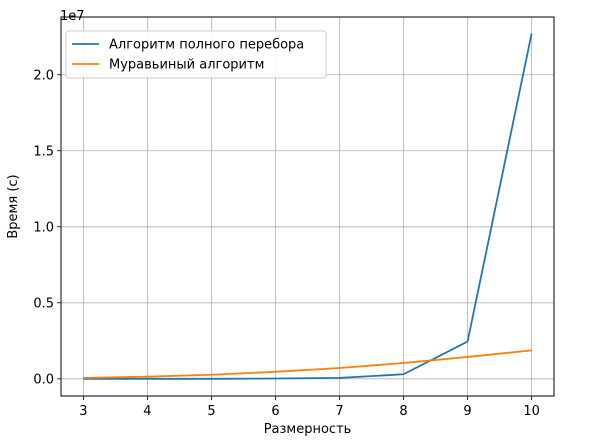  What do you see at coordinates (83, 411) in the screenshot?
I see `x-tick-label: 3` at bounding box center [83, 411].